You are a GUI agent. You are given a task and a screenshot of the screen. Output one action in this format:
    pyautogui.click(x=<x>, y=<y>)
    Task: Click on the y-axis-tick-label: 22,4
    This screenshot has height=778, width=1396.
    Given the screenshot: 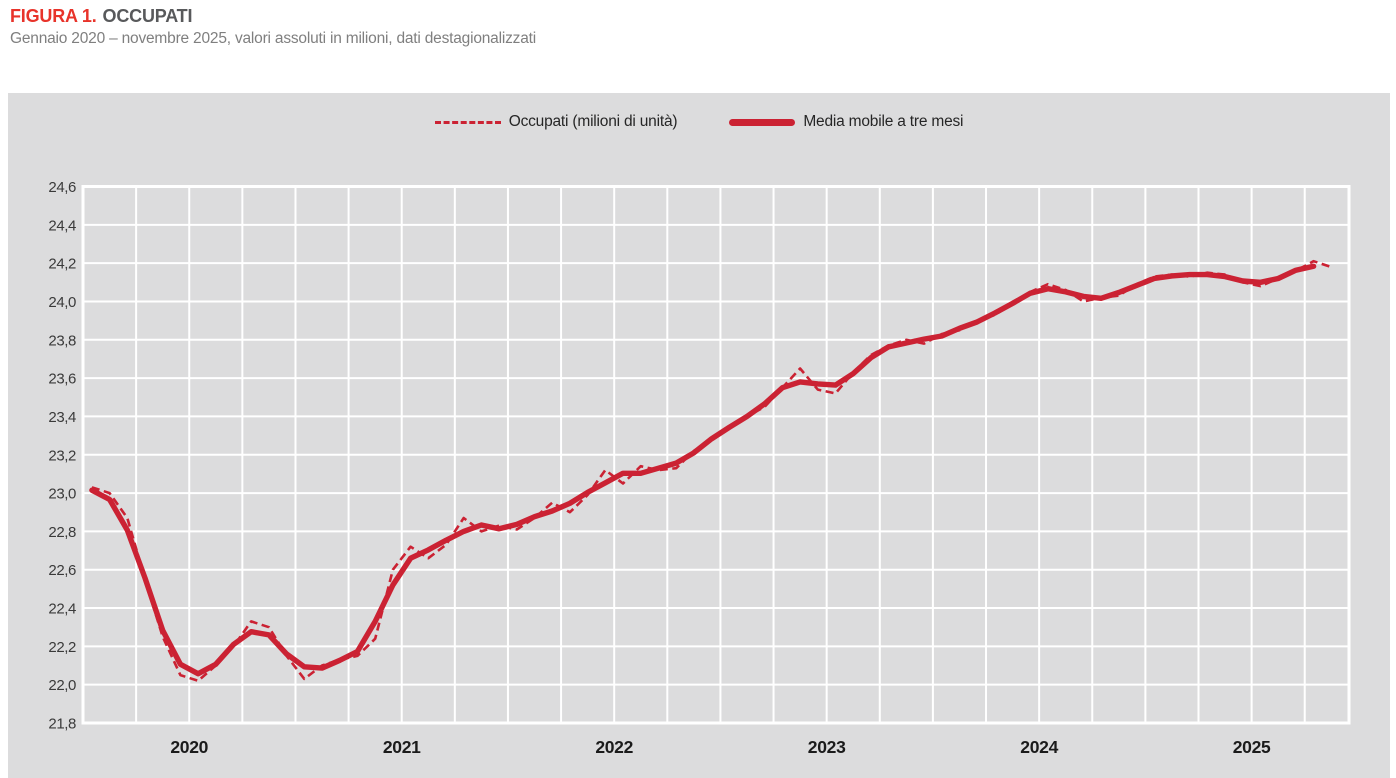 What is the action you would take?
    pyautogui.click(x=62, y=609)
    